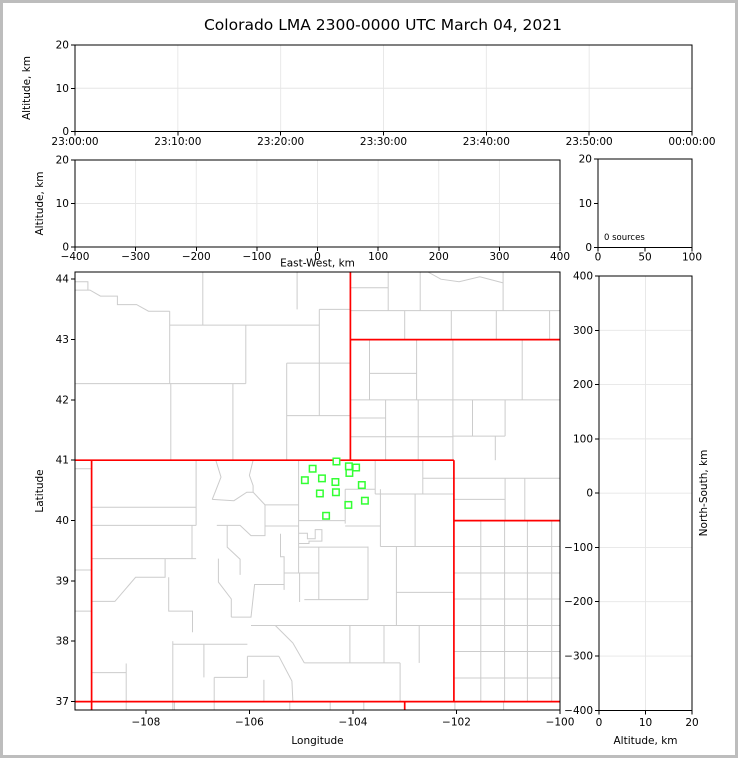 This screenshot has width=738, height=758. Describe the element at coordinates (62, 702) in the screenshot. I see `y-tick-label: 37` at that location.